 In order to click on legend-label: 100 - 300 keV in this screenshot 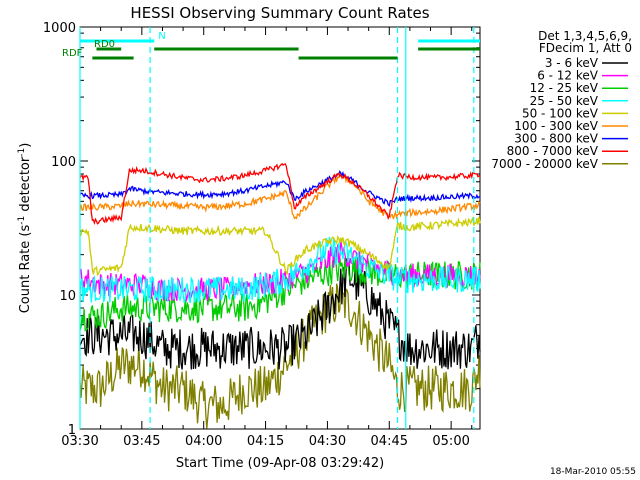, I will do `click(556, 126)`.